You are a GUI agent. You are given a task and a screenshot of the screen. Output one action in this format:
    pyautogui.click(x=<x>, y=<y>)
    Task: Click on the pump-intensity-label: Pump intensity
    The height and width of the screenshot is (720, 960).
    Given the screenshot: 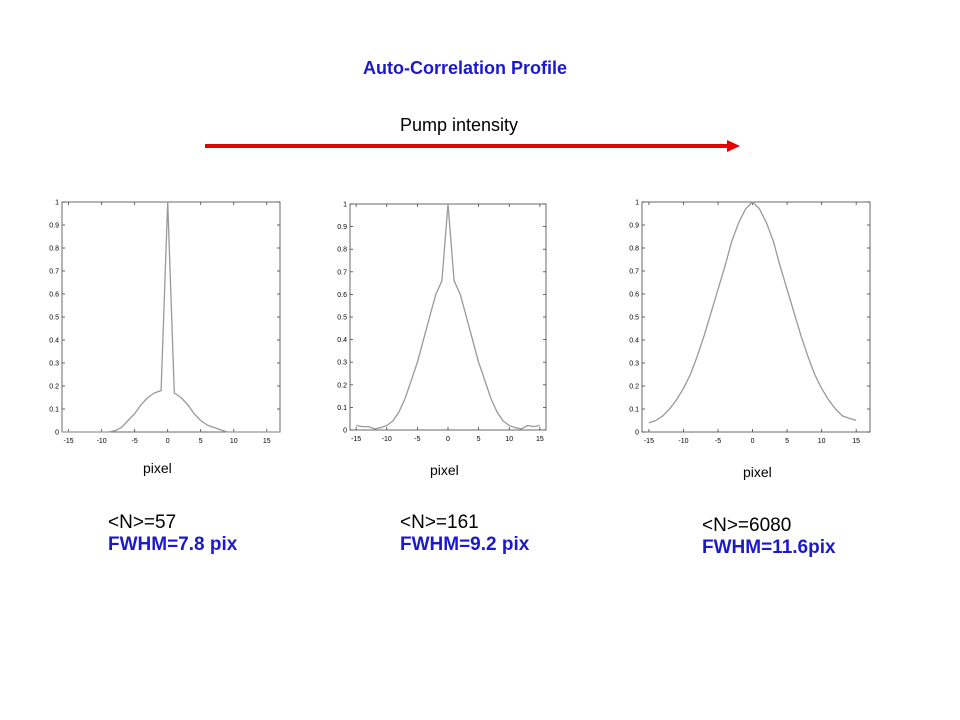 What is the action you would take?
    pyautogui.click(x=459, y=125)
    